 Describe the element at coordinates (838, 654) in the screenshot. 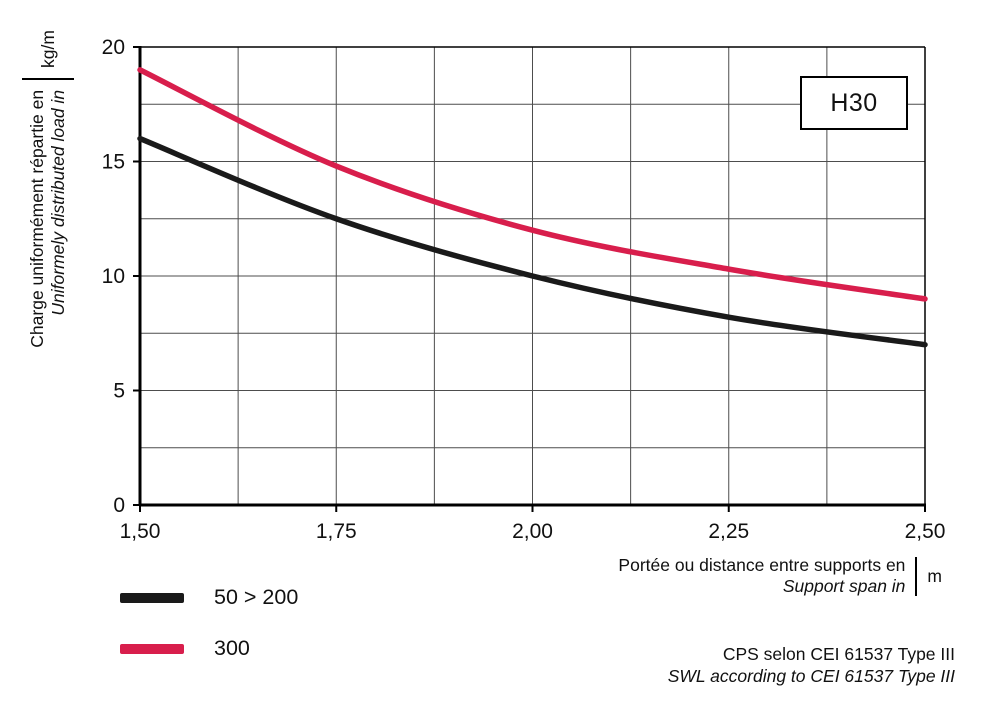

I see `footnote-line-fr: CPS selon CEI 61537 Type III` at that location.